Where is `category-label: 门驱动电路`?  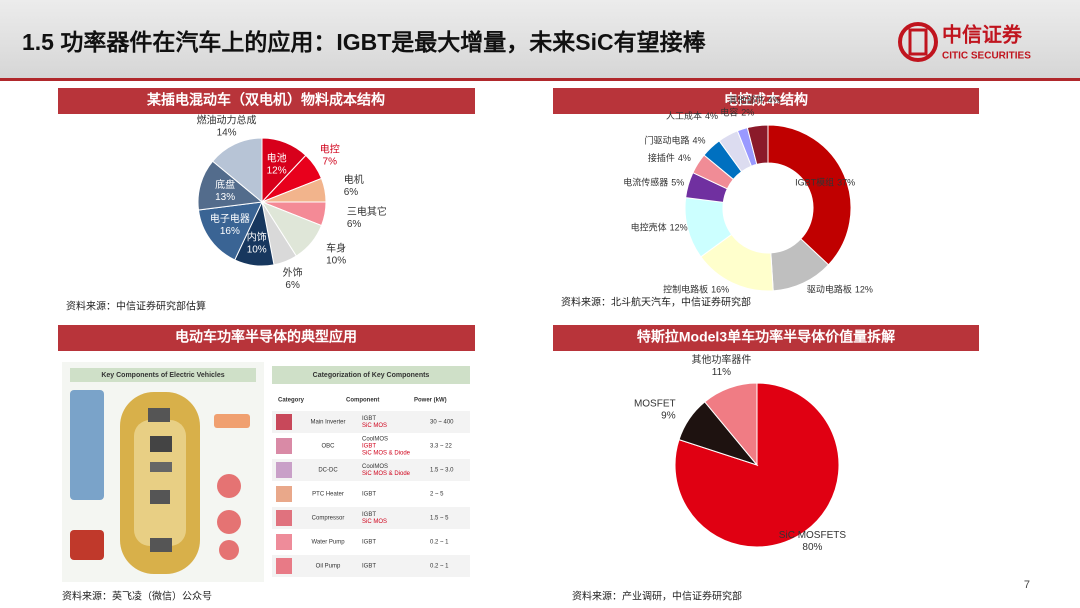 category-label: 门驱动电路 is located at coordinates (666, 140).